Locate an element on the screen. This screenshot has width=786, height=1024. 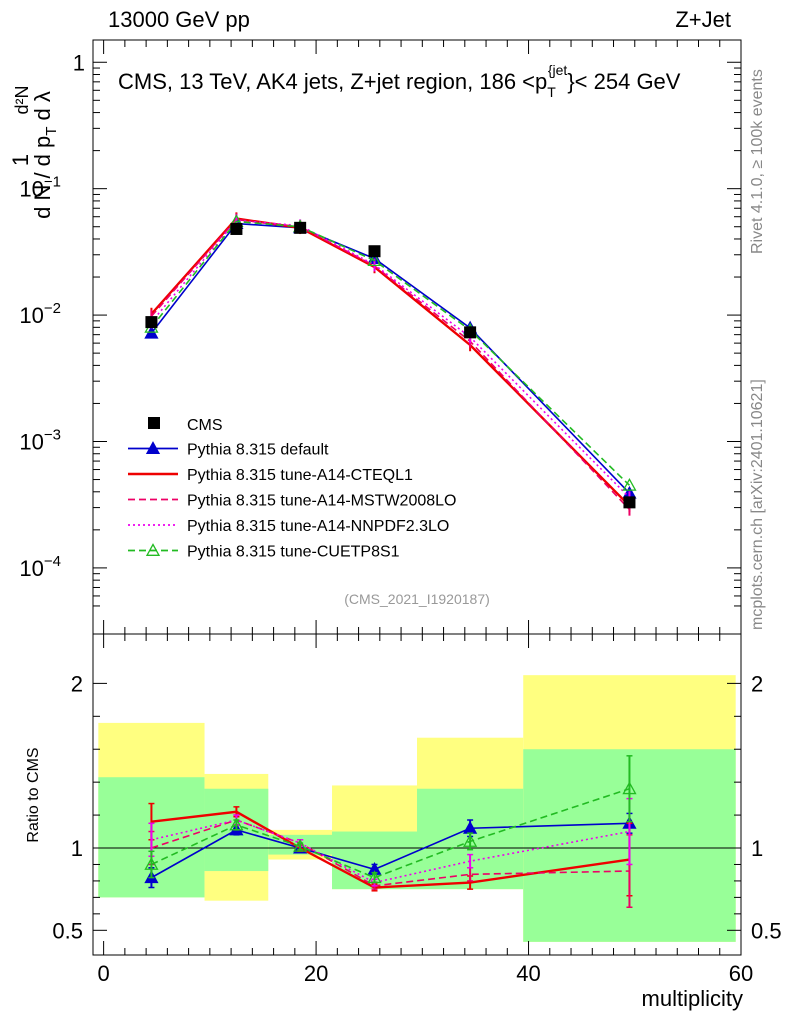
ratio-series-group is located at coordinates (390, 832).